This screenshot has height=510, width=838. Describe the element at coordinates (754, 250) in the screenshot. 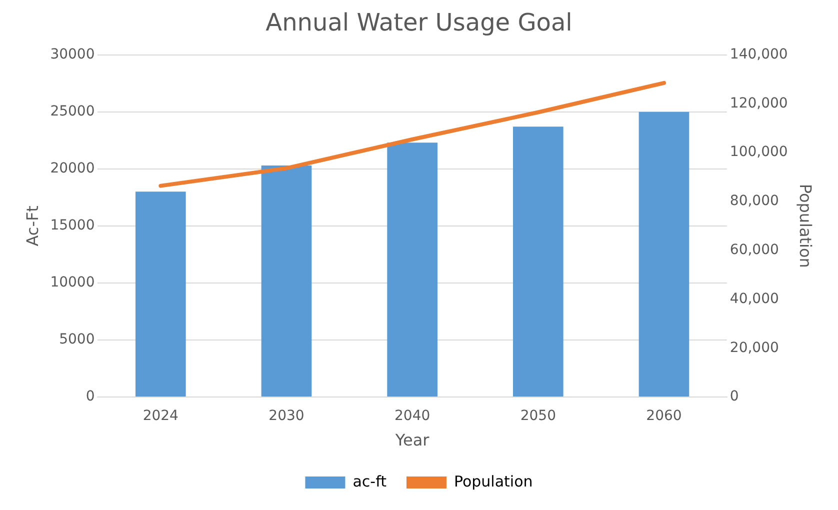

I see `y2-tick-label: 60,000` at that location.